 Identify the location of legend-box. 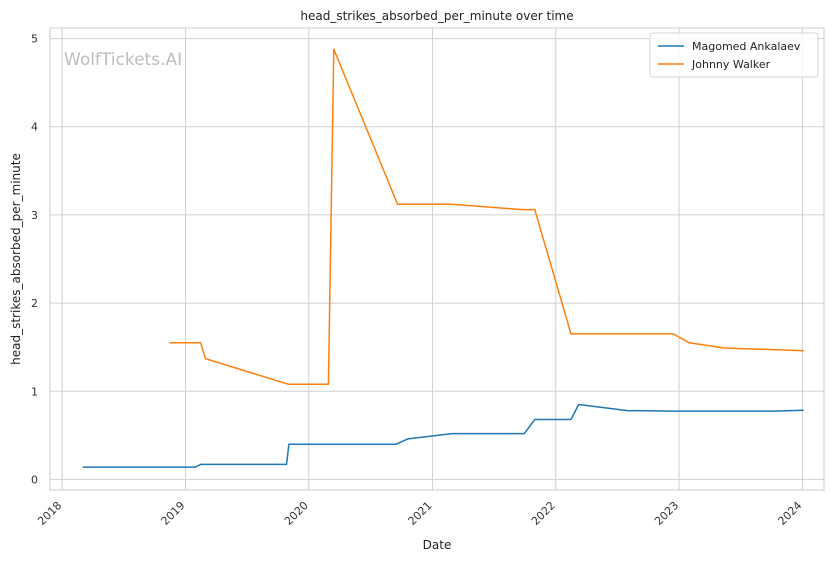
(734, 55).